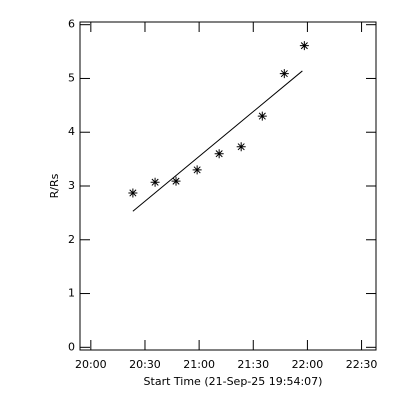  Describe the element at coordinates (71, 131) in the screenshot. I see `y-tick-label: 4` at that location.